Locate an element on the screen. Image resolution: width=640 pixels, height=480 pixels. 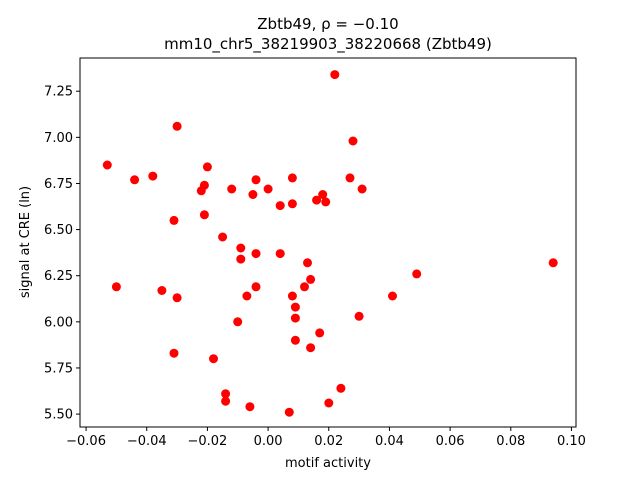
x-tick-label: 0.02 is located at coordinates (328, 441).